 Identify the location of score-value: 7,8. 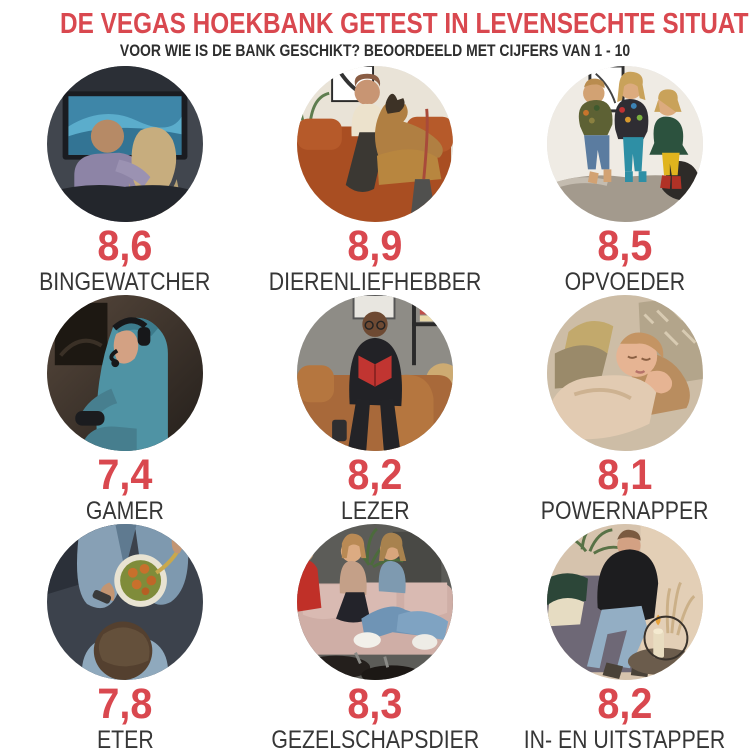
(125, 704).